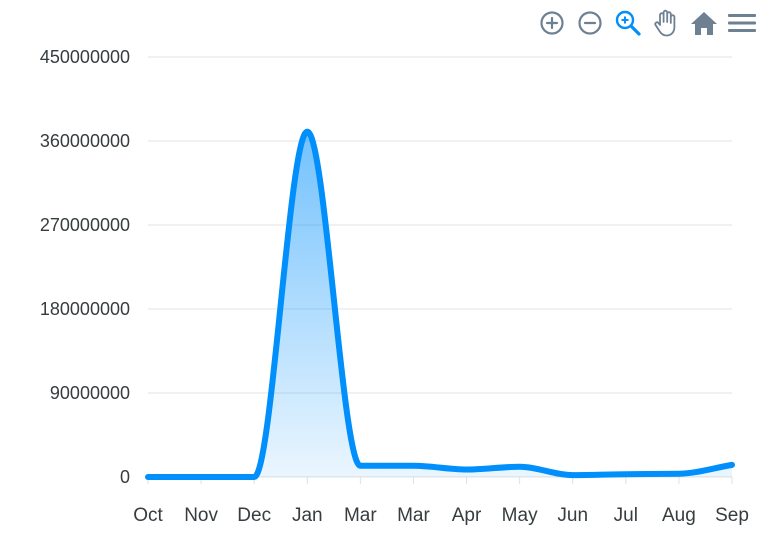 The width and height of the screenshot is (777, 549). I want to click on y-tick-label: 360000000, so click(85, 141).